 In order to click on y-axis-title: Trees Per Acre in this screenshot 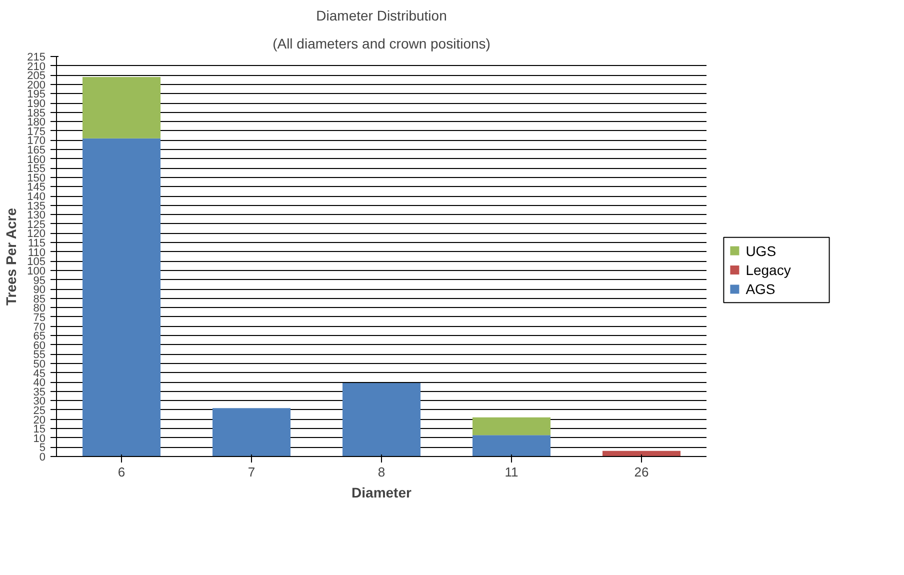, I will do `click(11, 257)`.